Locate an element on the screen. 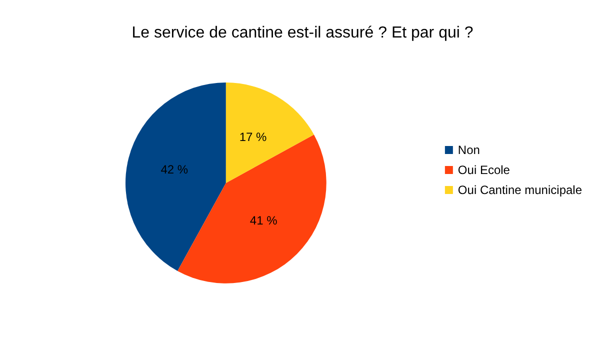 This screenshot has height=340, width=605. data-label: 17 % is located at coordinates (253, 137).